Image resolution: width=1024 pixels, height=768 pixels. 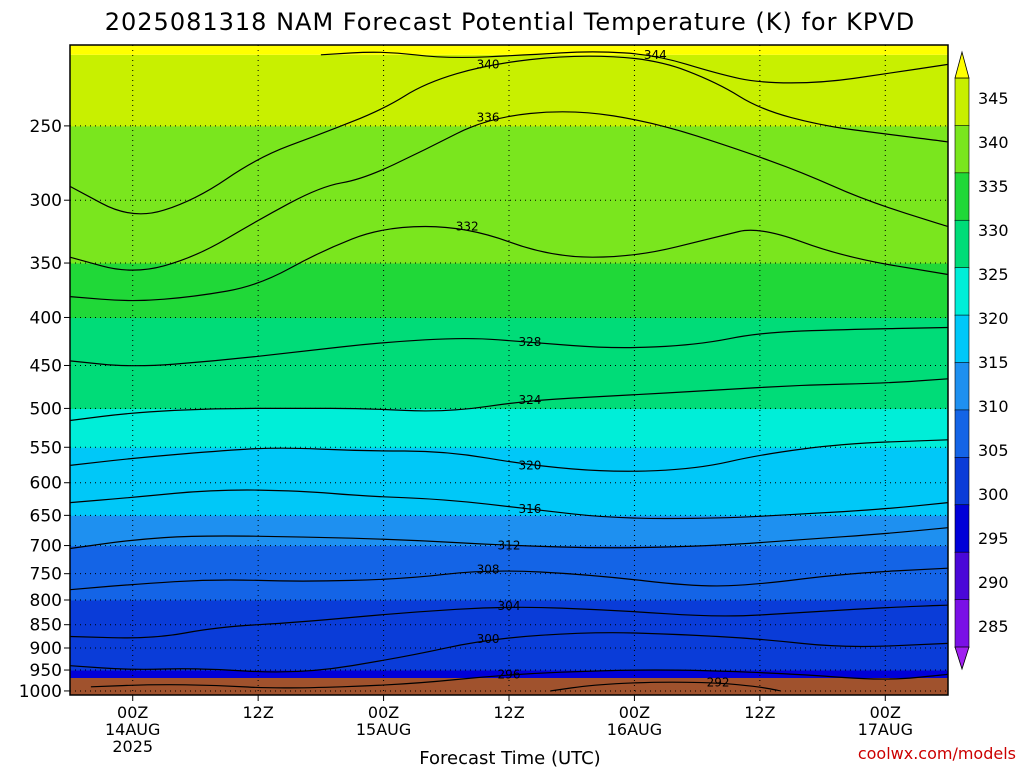 I want to click on colorbar-label: 295, so click(x=993, y=538).